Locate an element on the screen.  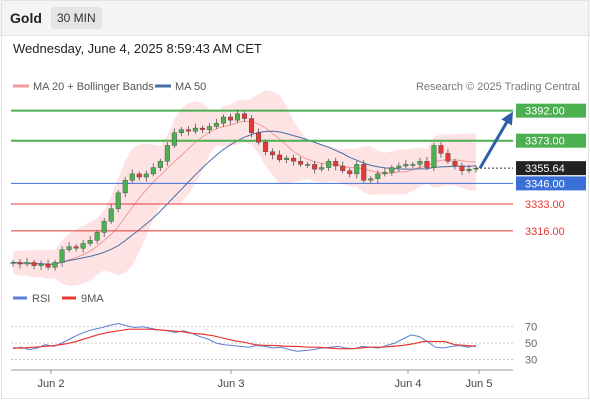
time-tick-label: Jun 5 is located at coordinates (479, 384).